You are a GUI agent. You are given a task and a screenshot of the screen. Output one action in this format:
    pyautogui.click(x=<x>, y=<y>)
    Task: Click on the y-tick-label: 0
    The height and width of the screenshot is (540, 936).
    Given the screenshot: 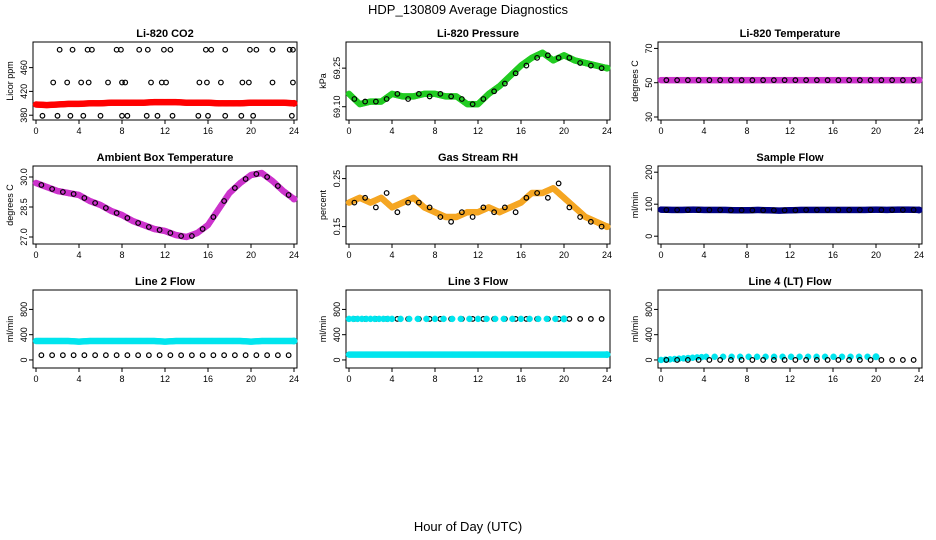 What is the action you would take?
    pyautogui.click(x=24, y=359)
    